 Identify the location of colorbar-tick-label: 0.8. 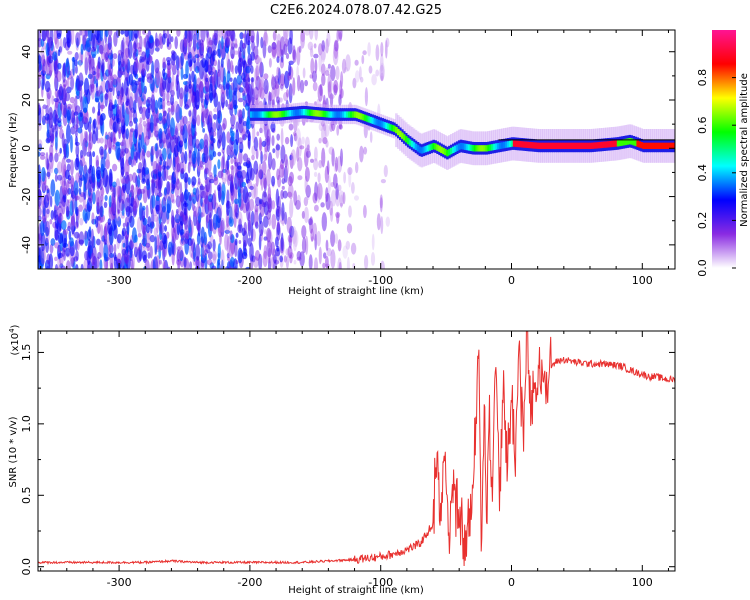
(702, 78).